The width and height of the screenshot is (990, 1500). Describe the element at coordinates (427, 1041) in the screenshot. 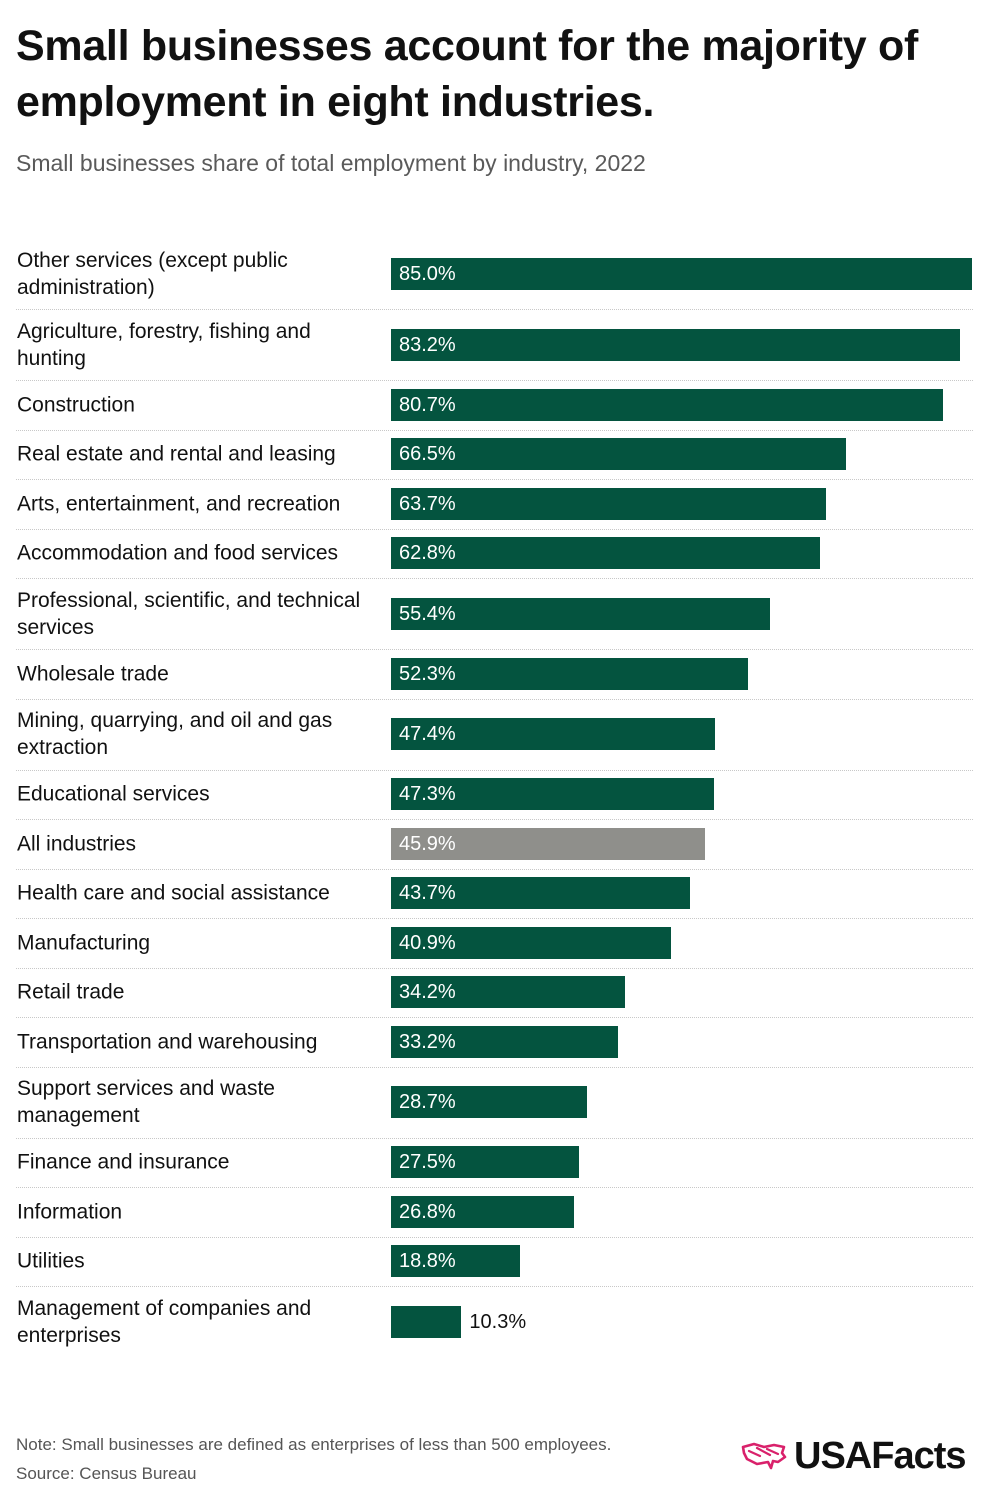

I see `bar-value-label: 33.2%` at that location.